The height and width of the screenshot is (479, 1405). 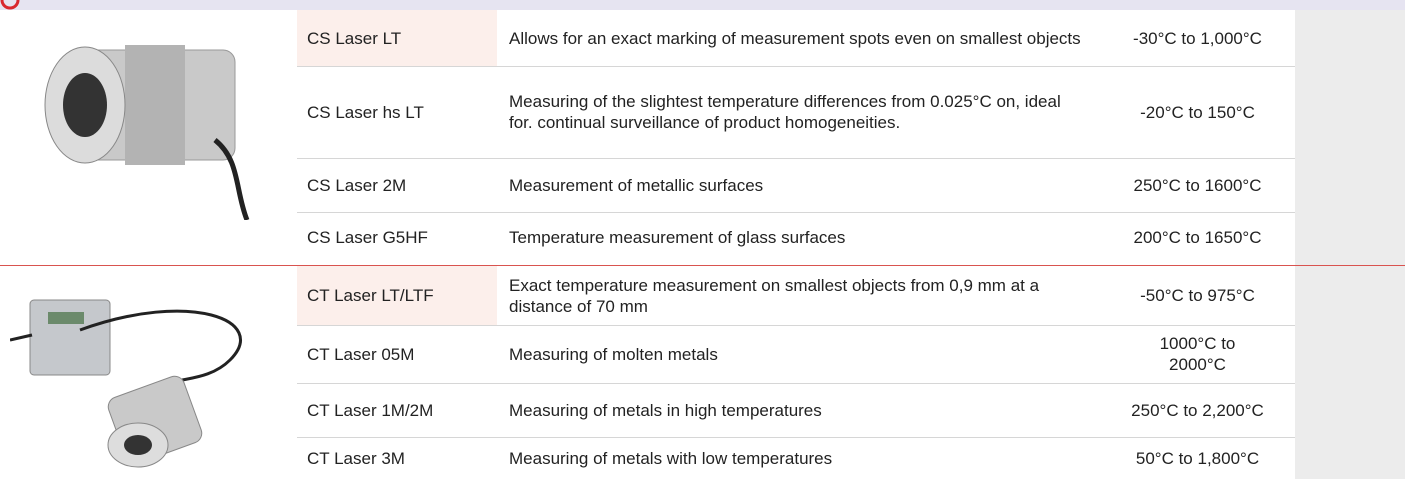 I want to click on top-bar, so click(x=702, y=5).